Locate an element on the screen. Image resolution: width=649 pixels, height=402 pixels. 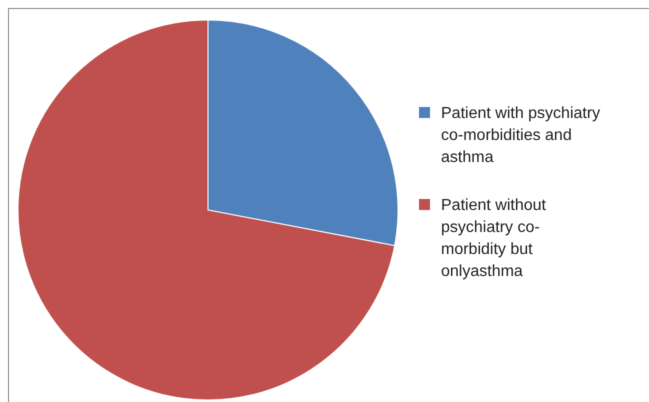
legend-label: Patient without psychiatry co-morbidity but onlyasthma is located at coordinates (494, 238).